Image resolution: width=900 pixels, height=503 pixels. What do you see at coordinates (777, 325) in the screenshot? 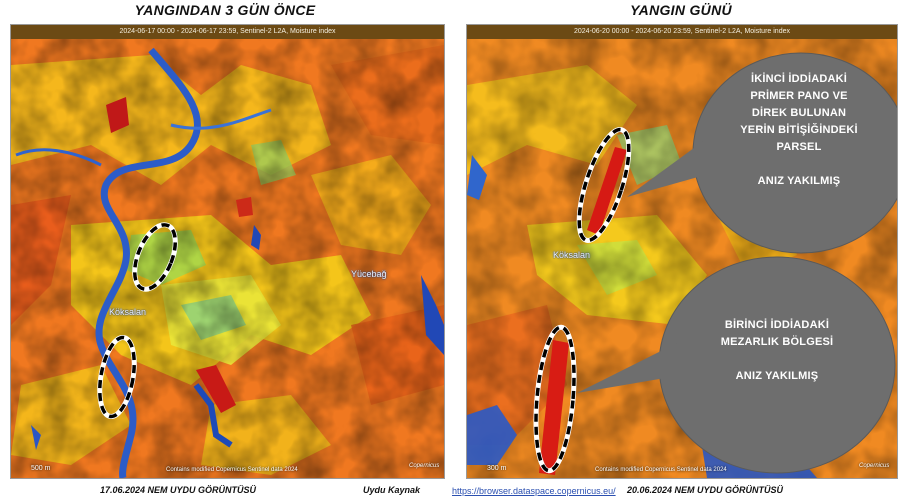
I see `callout-2-line: BİRİNCİ İDDİADAKİ` at bounding box center [777, 325].